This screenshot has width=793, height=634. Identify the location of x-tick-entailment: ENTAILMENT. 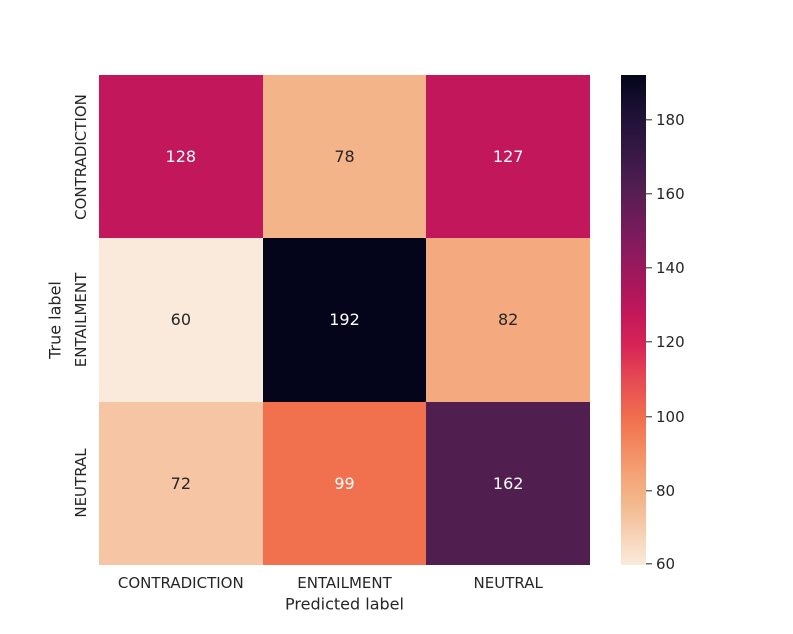
(344, 583).